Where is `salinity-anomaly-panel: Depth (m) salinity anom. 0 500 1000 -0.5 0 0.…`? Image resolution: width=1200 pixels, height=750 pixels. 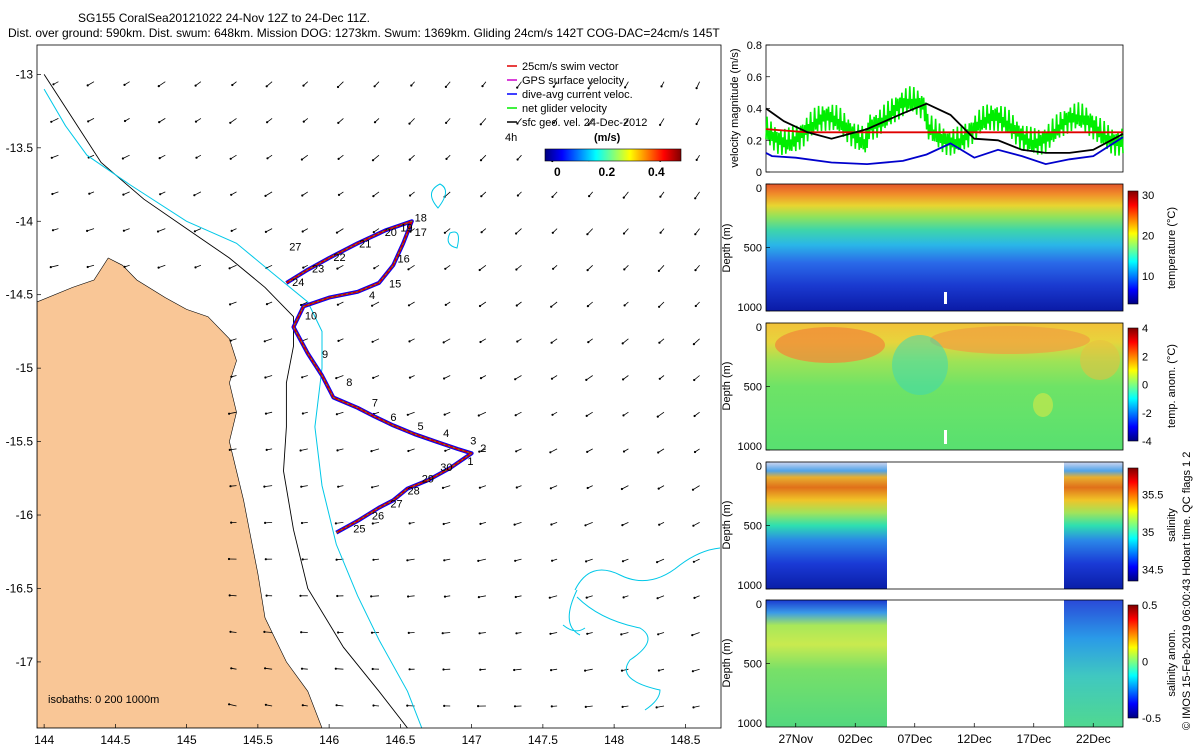
salinity-anomaly-panel: Depth (m) salinity anom. 0 500 1000 -0.5 0 0.… is located at coordinates (949, 672).